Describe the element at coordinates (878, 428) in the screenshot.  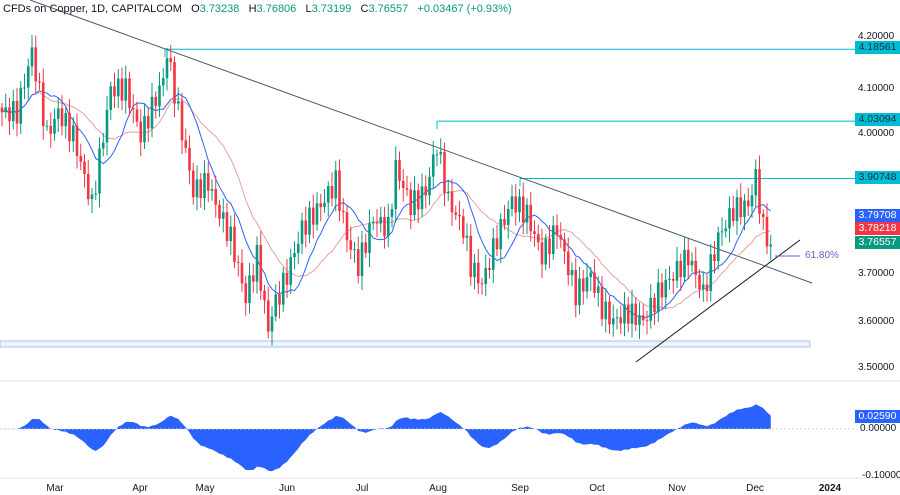
I see `osc-tick: 0.00000` at that location.